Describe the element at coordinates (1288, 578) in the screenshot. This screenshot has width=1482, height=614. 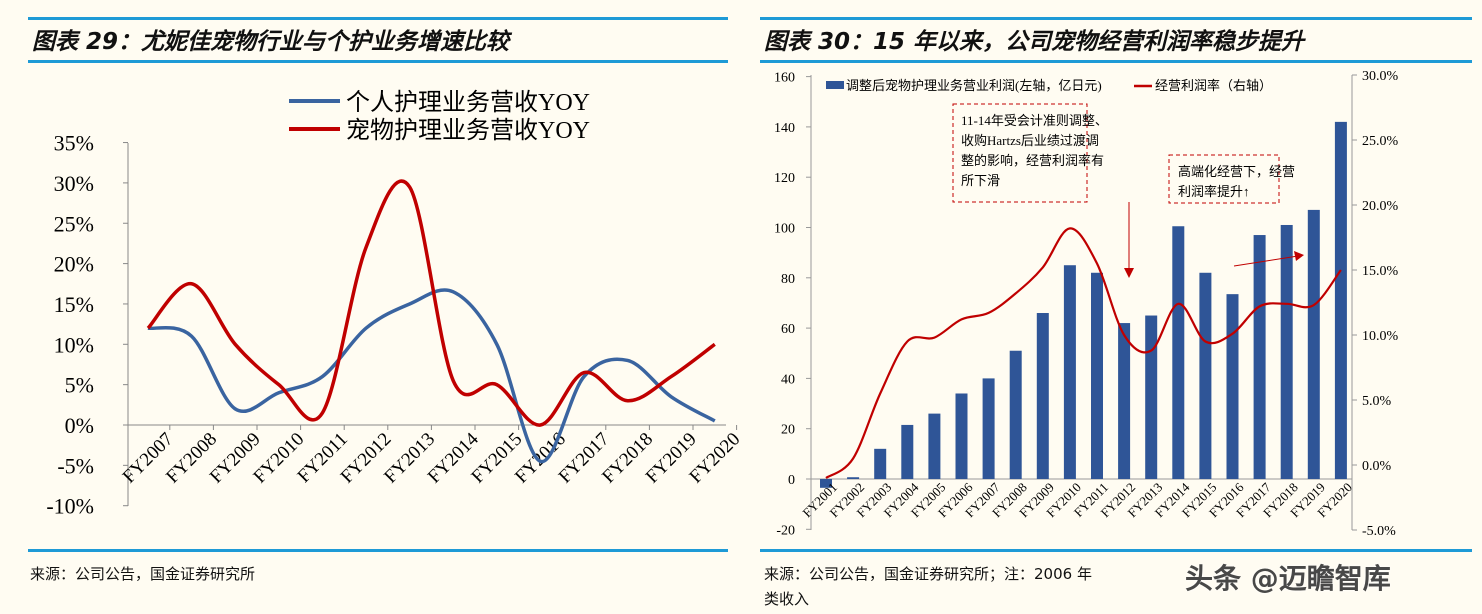
I see `watermark: 头条 @迈瞻智库` at that location.